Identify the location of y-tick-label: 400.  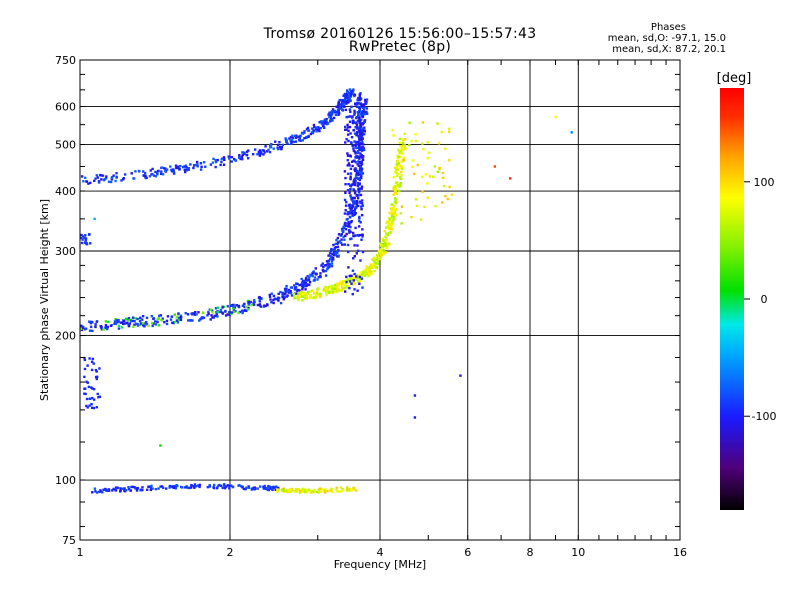
(65, 191).